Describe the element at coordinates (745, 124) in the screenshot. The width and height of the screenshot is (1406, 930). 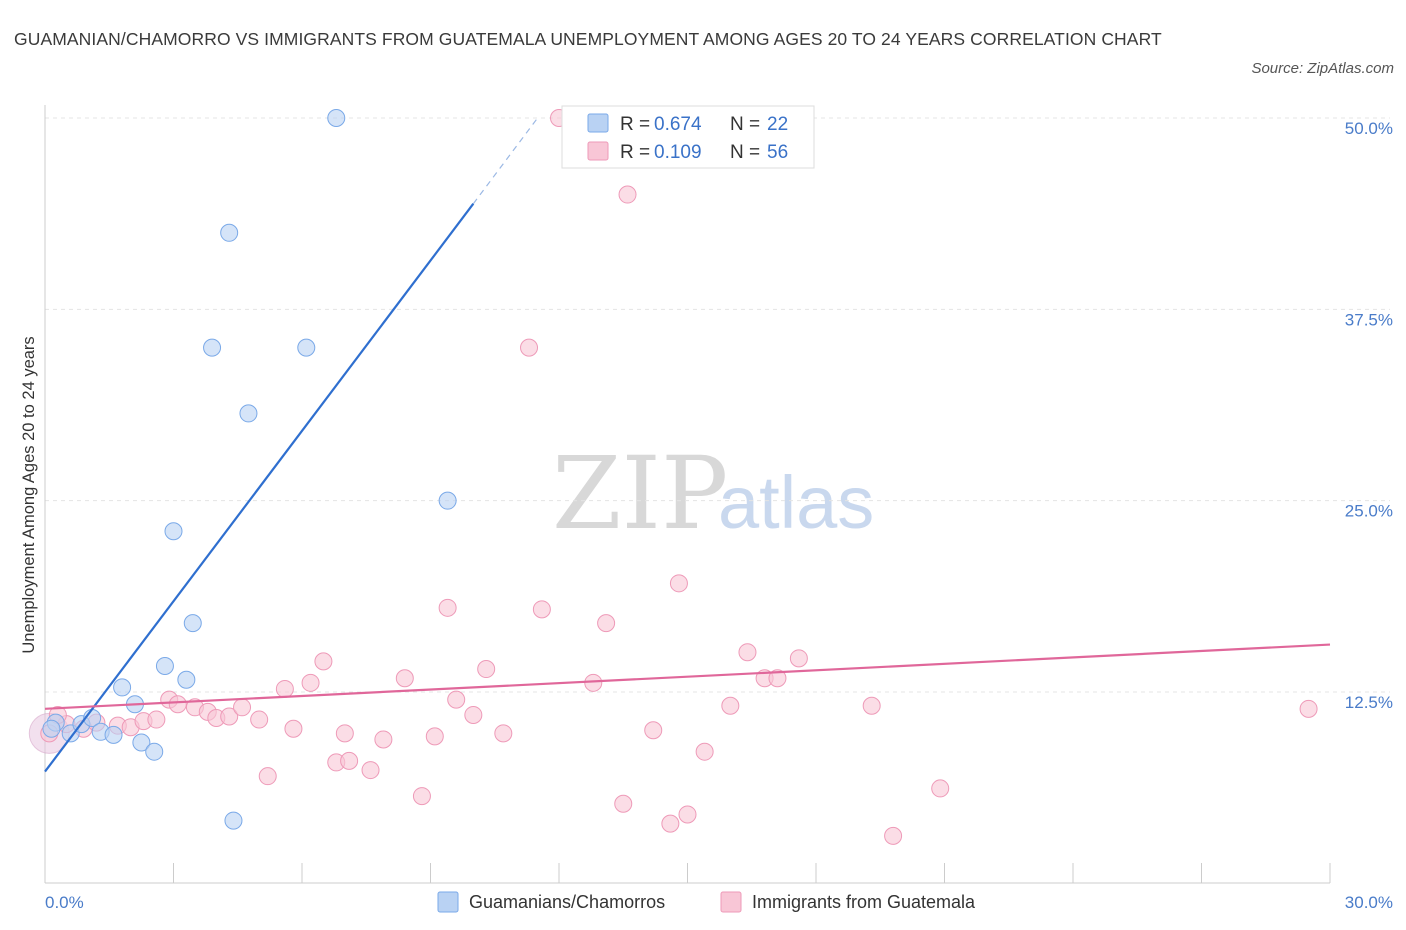
I see `legend-n-label-1: N =` at that location.